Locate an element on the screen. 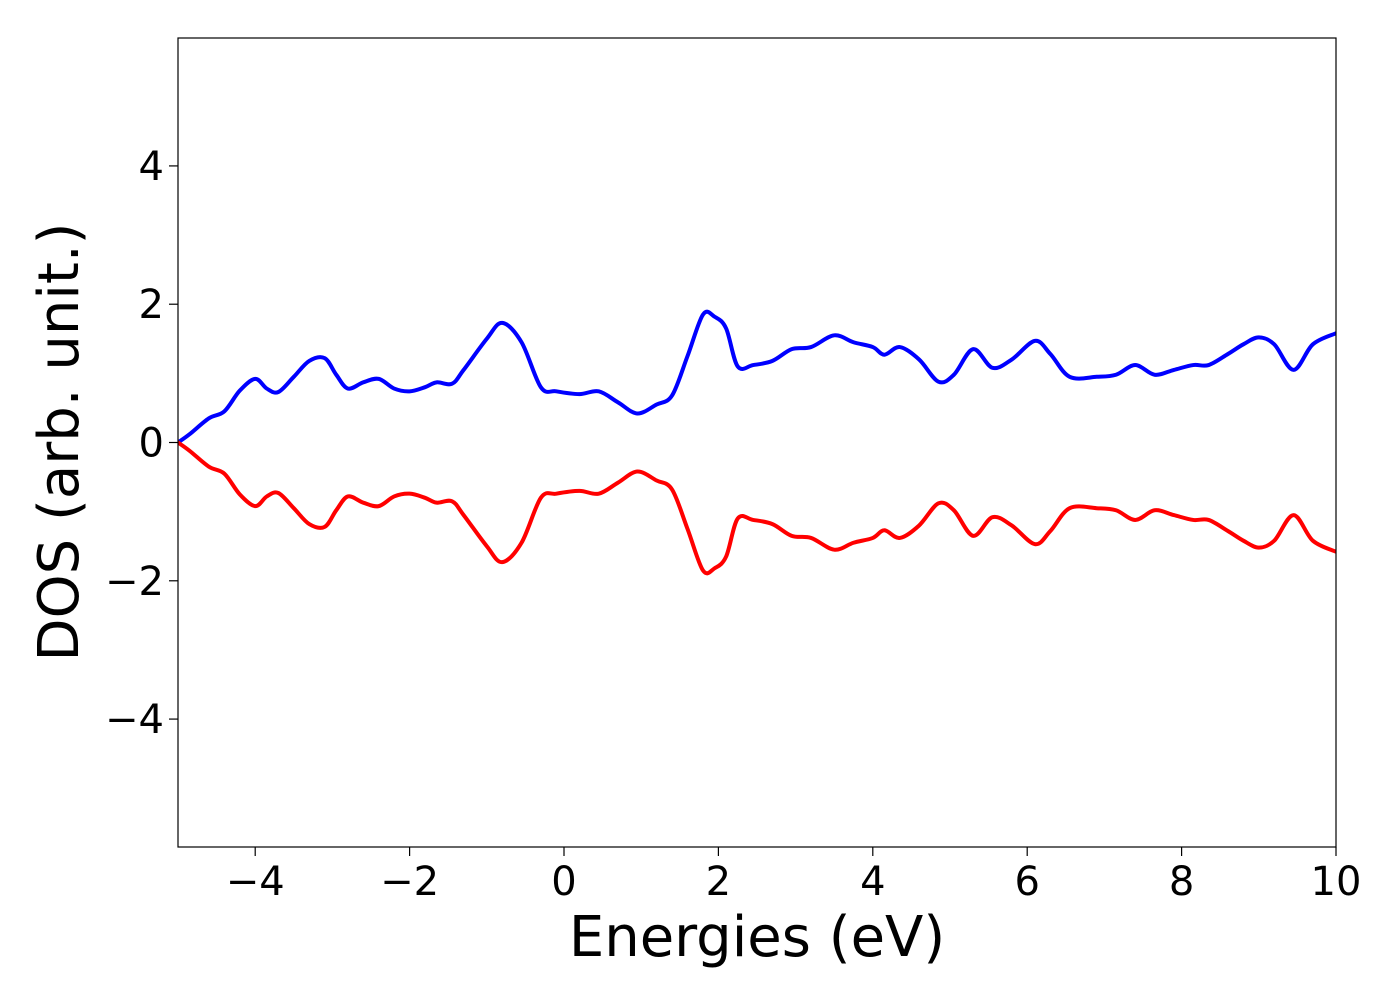 The width and height of the screenshot is (1400, 1000). series-line-red is located at coordinates (757, 508).